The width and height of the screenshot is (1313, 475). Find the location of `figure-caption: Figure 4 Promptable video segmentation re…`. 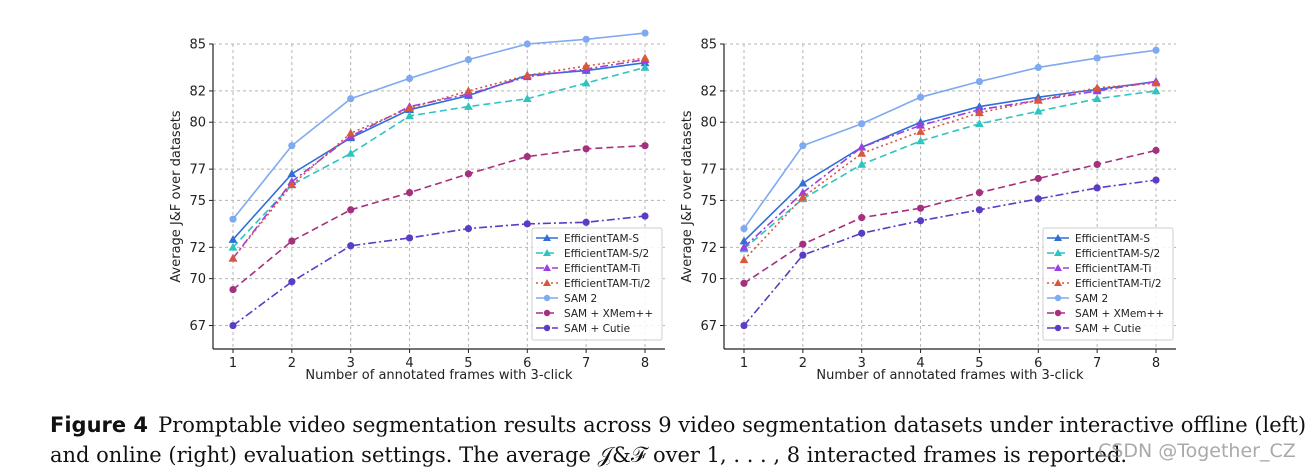

figure-caption: Figure 4 Promptable video segmentation re… is located at coordinates (680, 440).